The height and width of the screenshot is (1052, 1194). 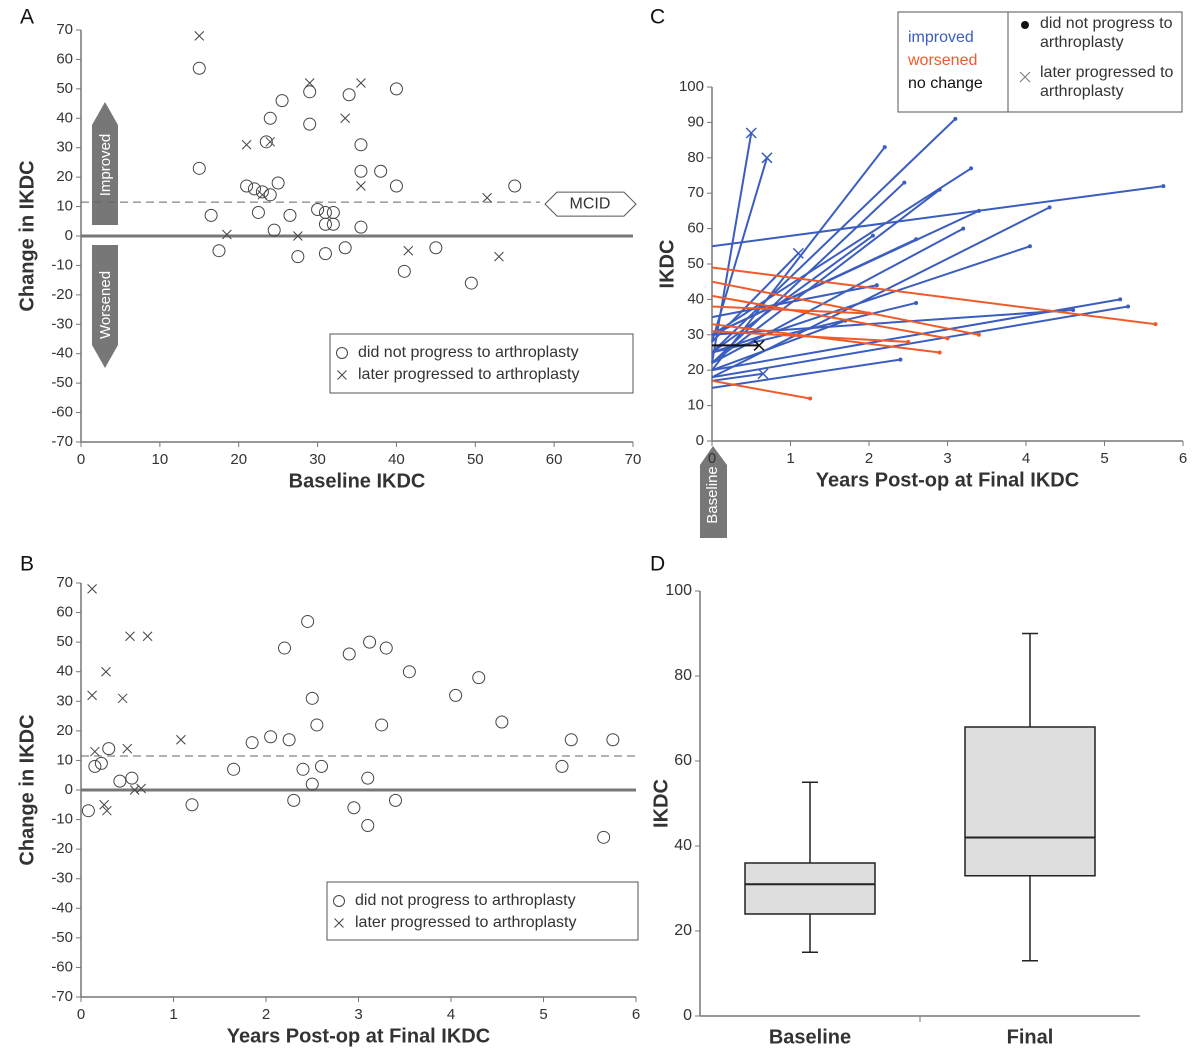 What do you see at coordinates (160, 459) in the screenshot?
I see `x-tick-label: 10` at bounding box center [160, 459].